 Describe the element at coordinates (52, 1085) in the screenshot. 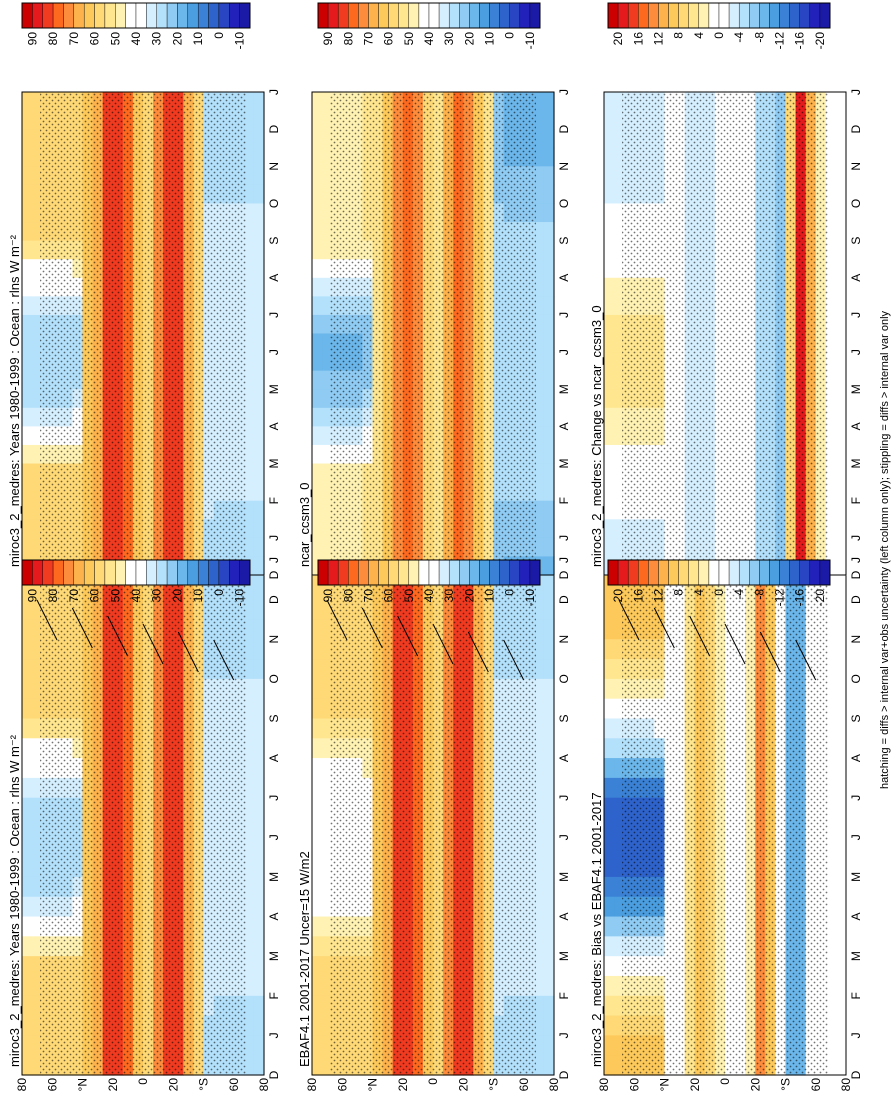

I see `lat-tick-label: 60` at that location.